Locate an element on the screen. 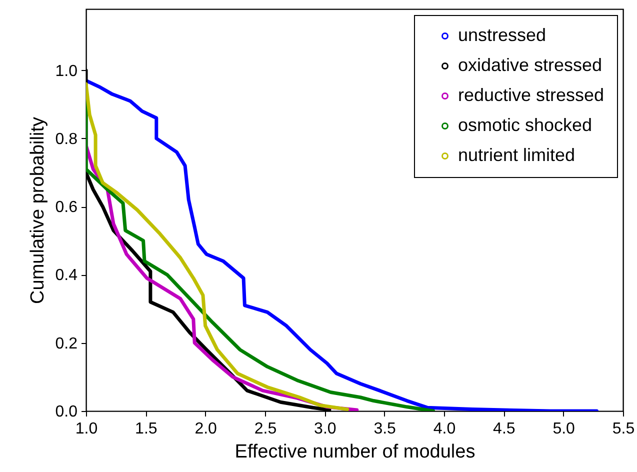 This screenshot has width=637, height=472. x-tick-label: 3.5 is located at coordinates (385, 429).